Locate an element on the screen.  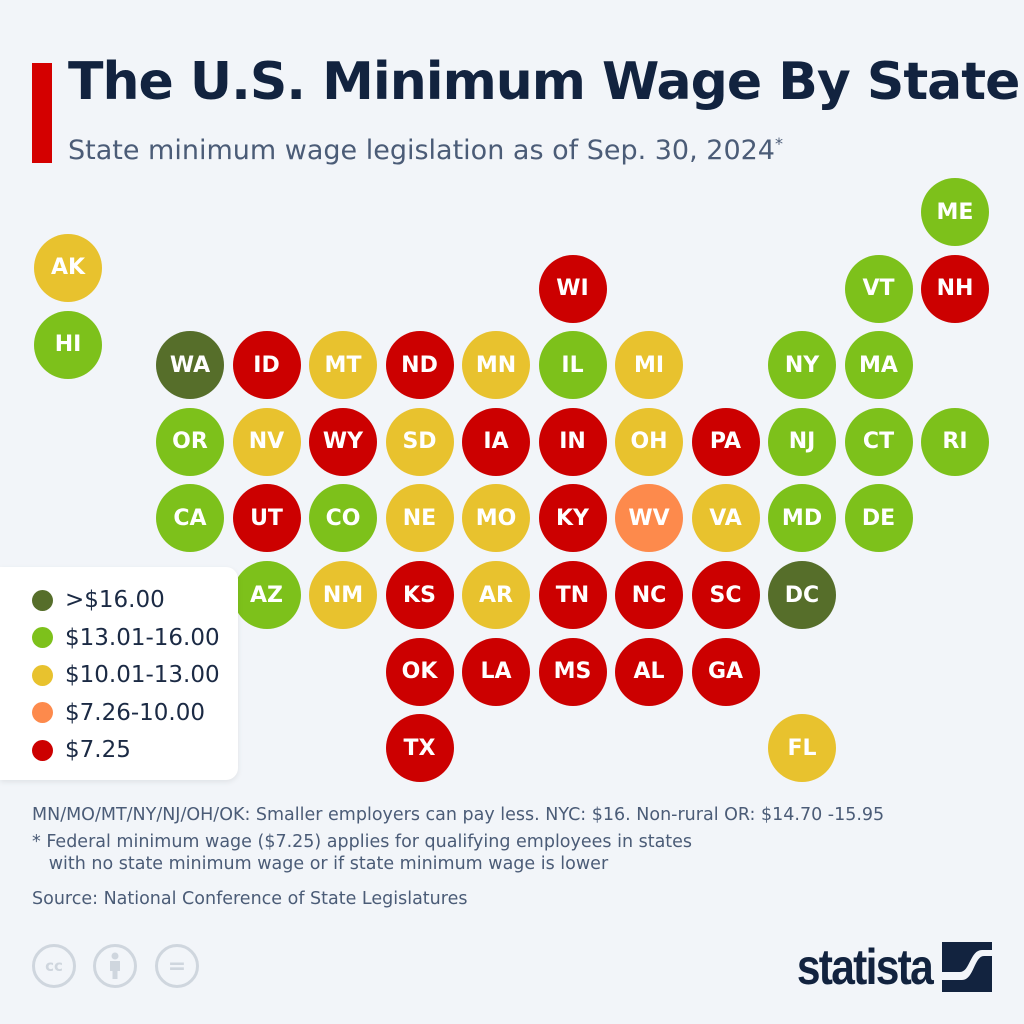
state-tile-nv: NV is located at coordinates (266, 441).